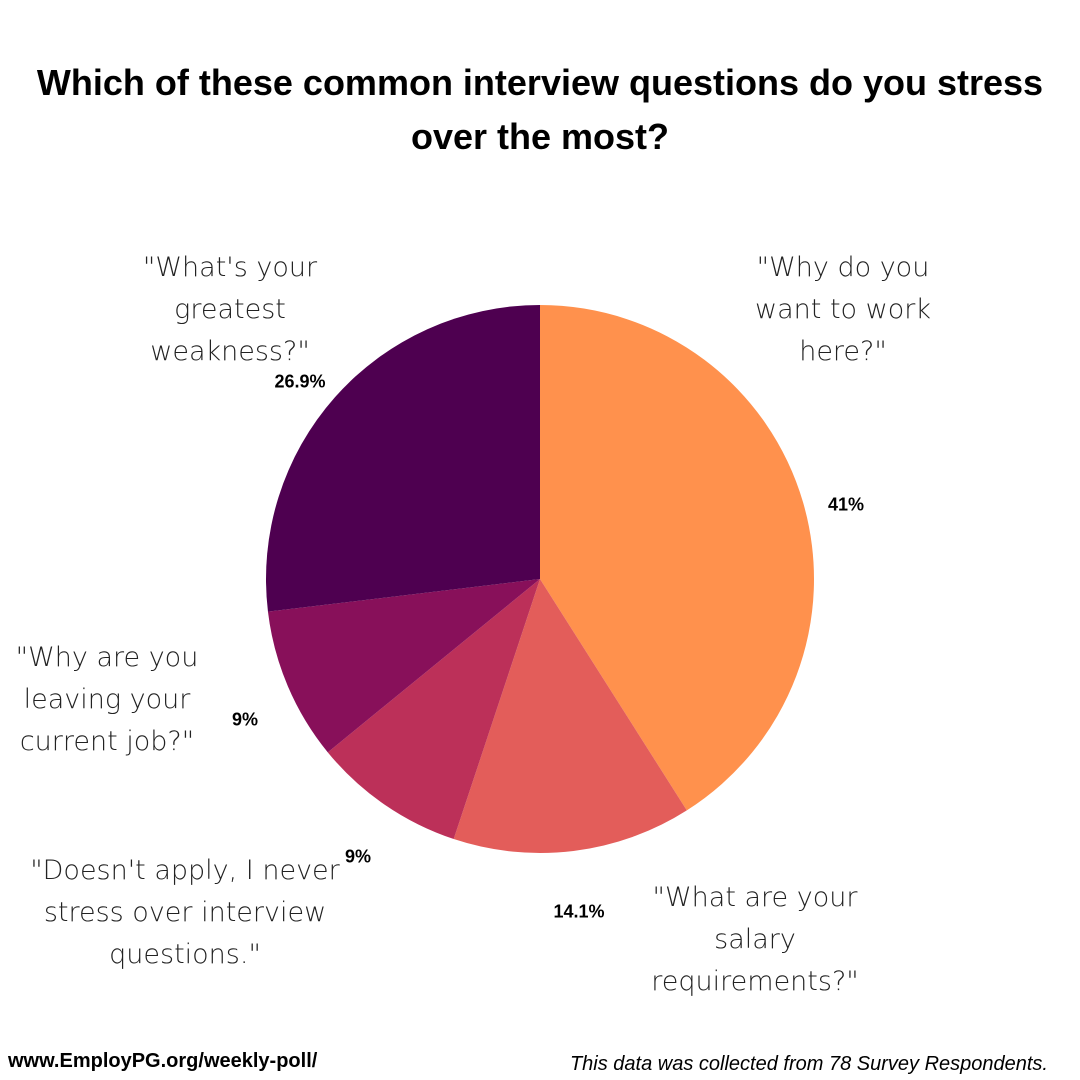  I want to click on value-label: 14.1%, so click(579, 911).